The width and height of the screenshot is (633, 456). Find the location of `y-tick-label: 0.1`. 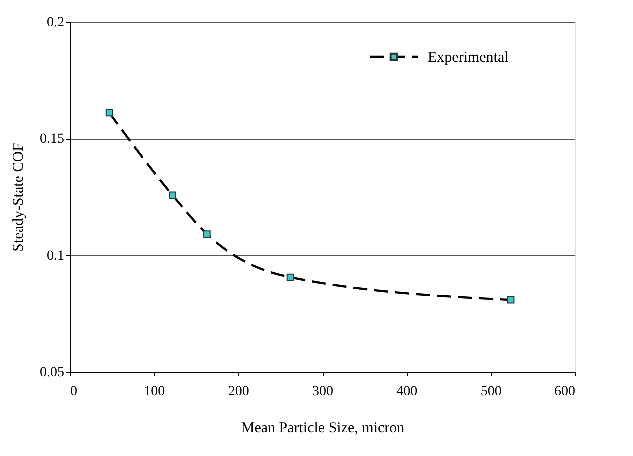

y-tick-label: 0.1 is located at coordinates (55, 256).